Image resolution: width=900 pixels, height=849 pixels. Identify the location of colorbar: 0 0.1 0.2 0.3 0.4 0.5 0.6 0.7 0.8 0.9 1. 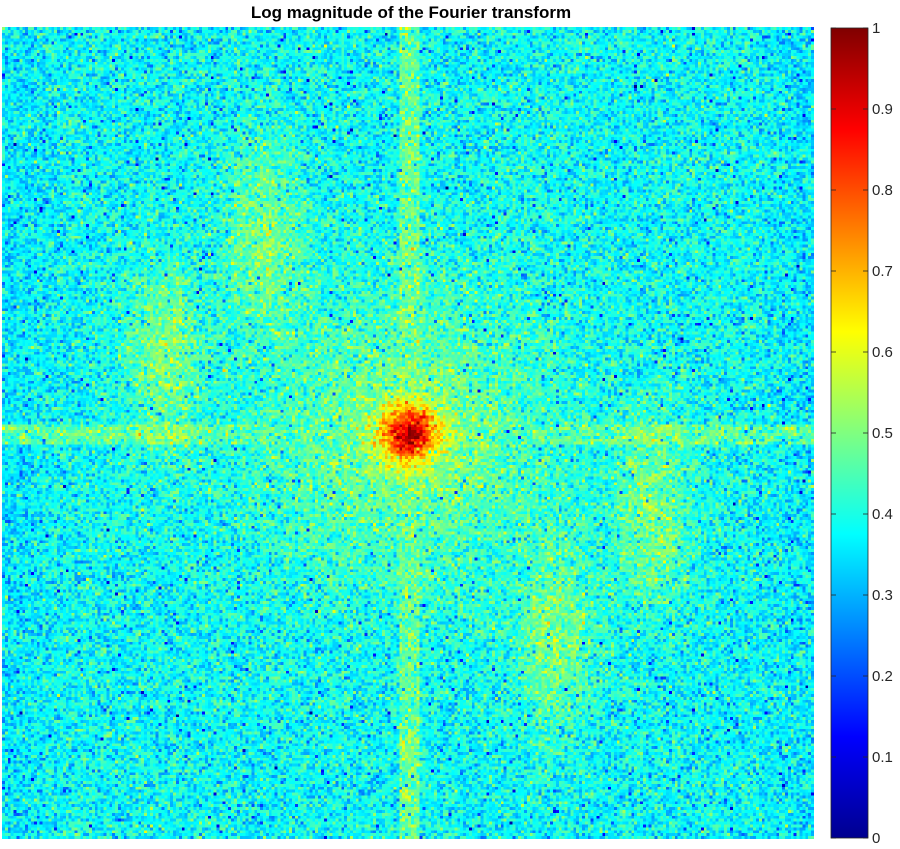
(861, 433).